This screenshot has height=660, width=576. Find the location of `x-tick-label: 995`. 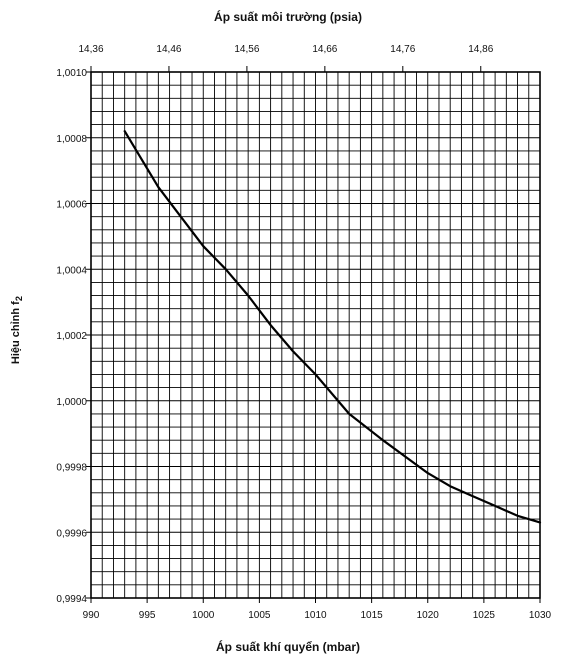

x-tick-label: 995 is located at coordinates (147, 615).